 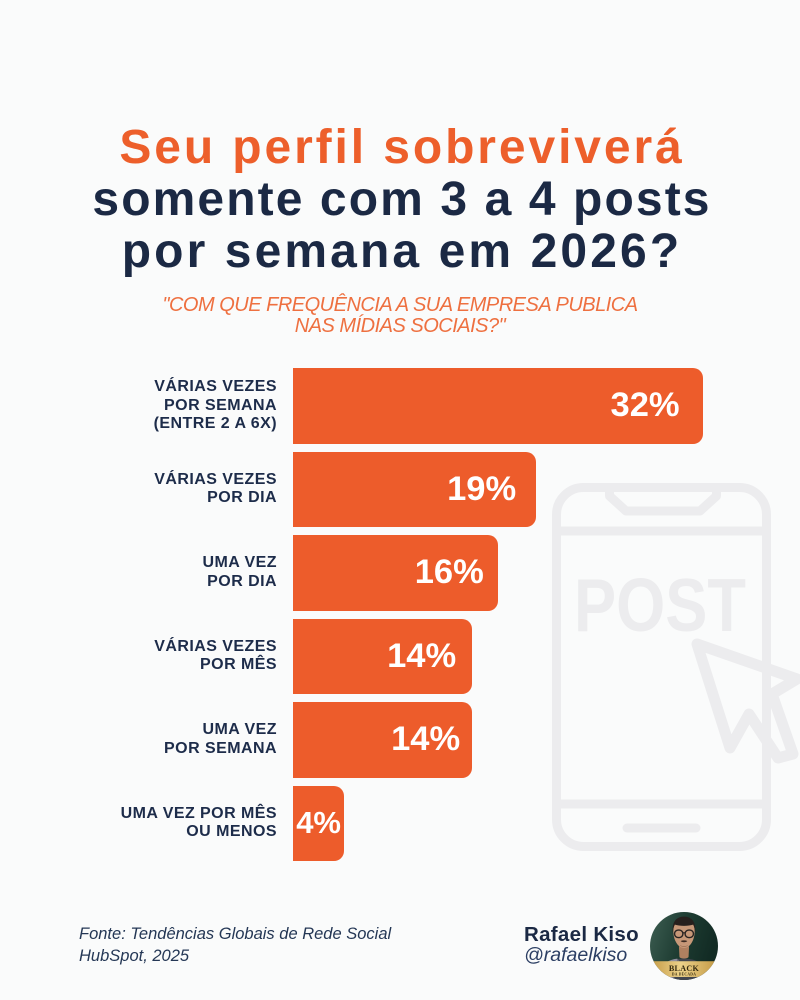 I want to click on svg-text: BLACK, so click(x=684, y=968).